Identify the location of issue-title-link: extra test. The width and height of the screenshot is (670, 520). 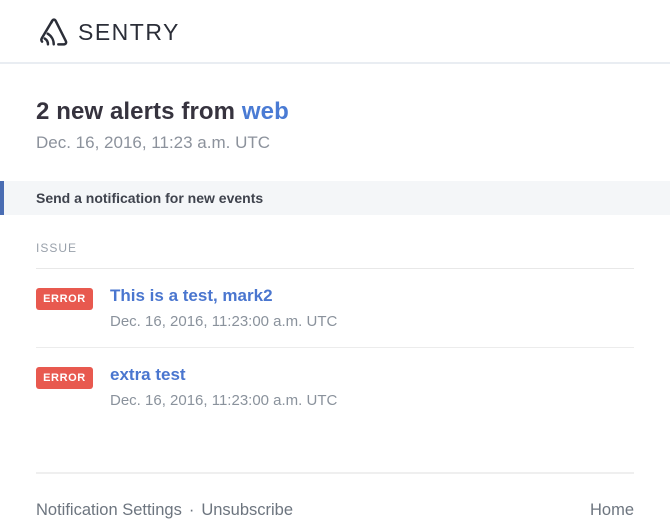
(148, 374).